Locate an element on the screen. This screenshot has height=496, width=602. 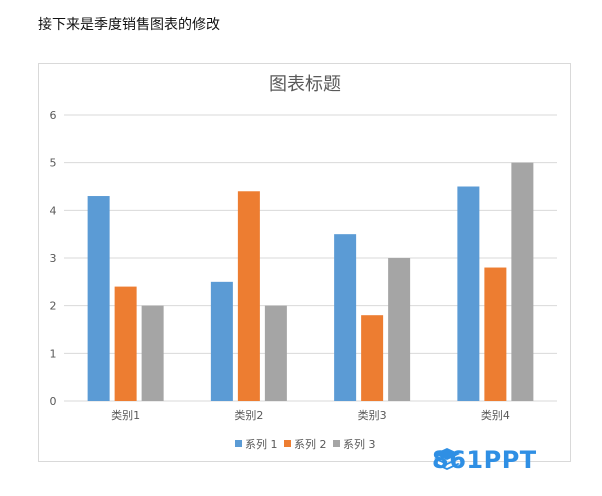
bar-series1-类别1 is located at coordinates (98, 298).